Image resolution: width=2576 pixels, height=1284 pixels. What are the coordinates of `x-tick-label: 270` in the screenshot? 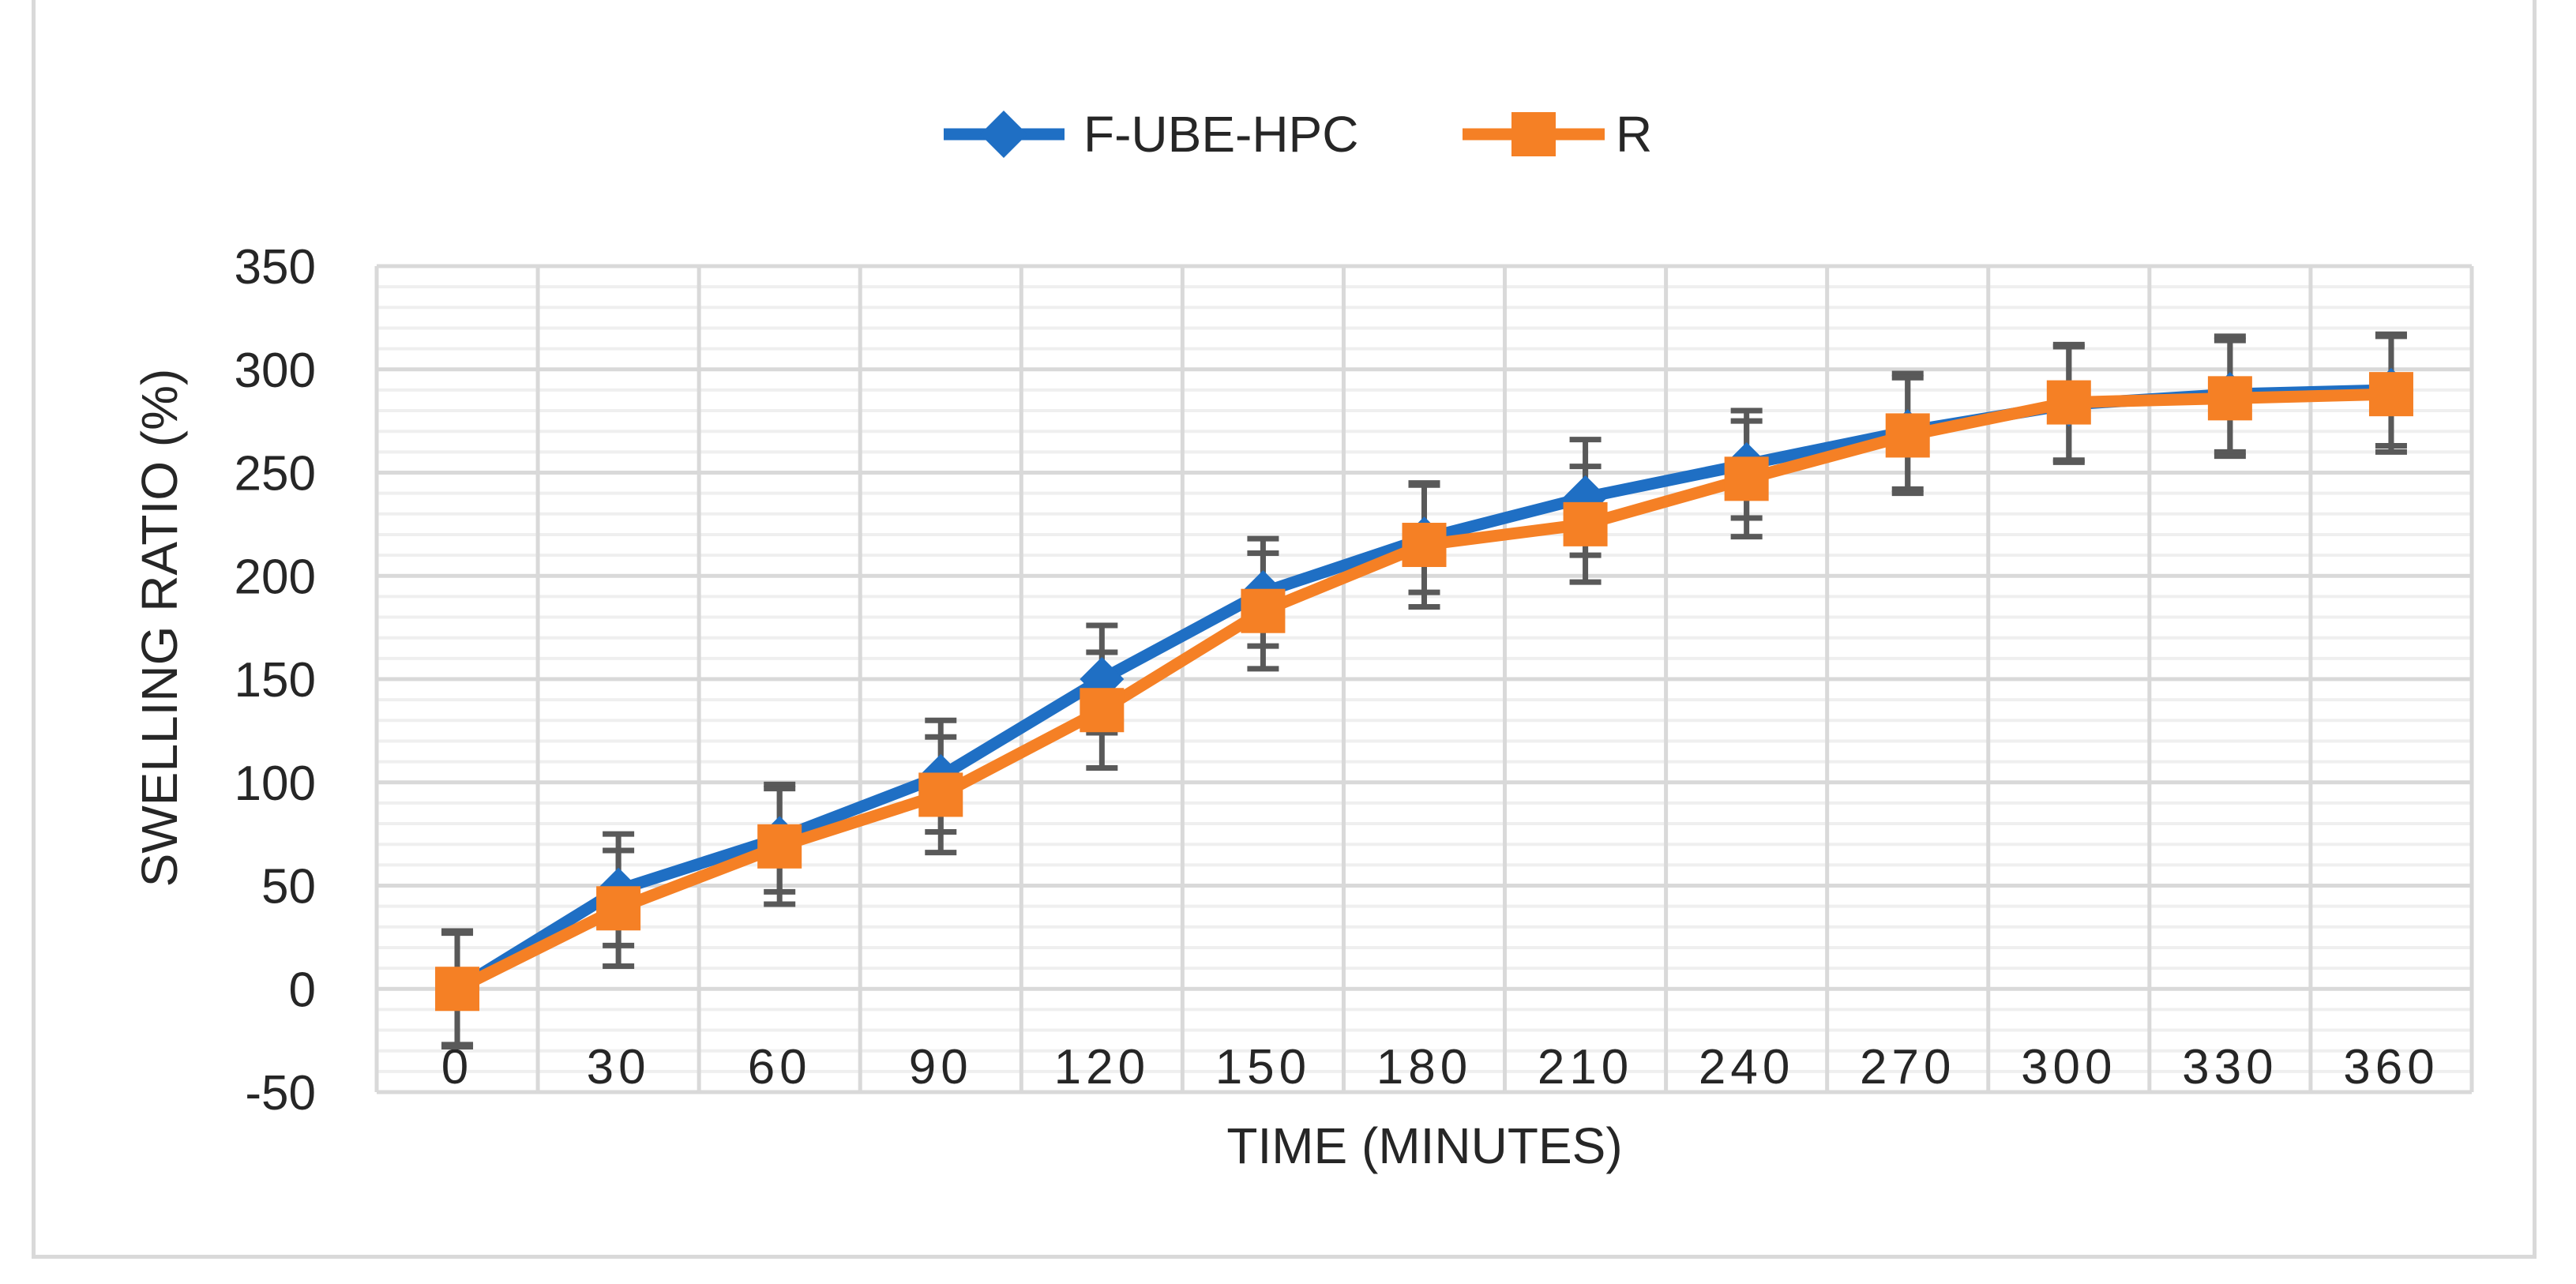 It's located at (1907, 1067).